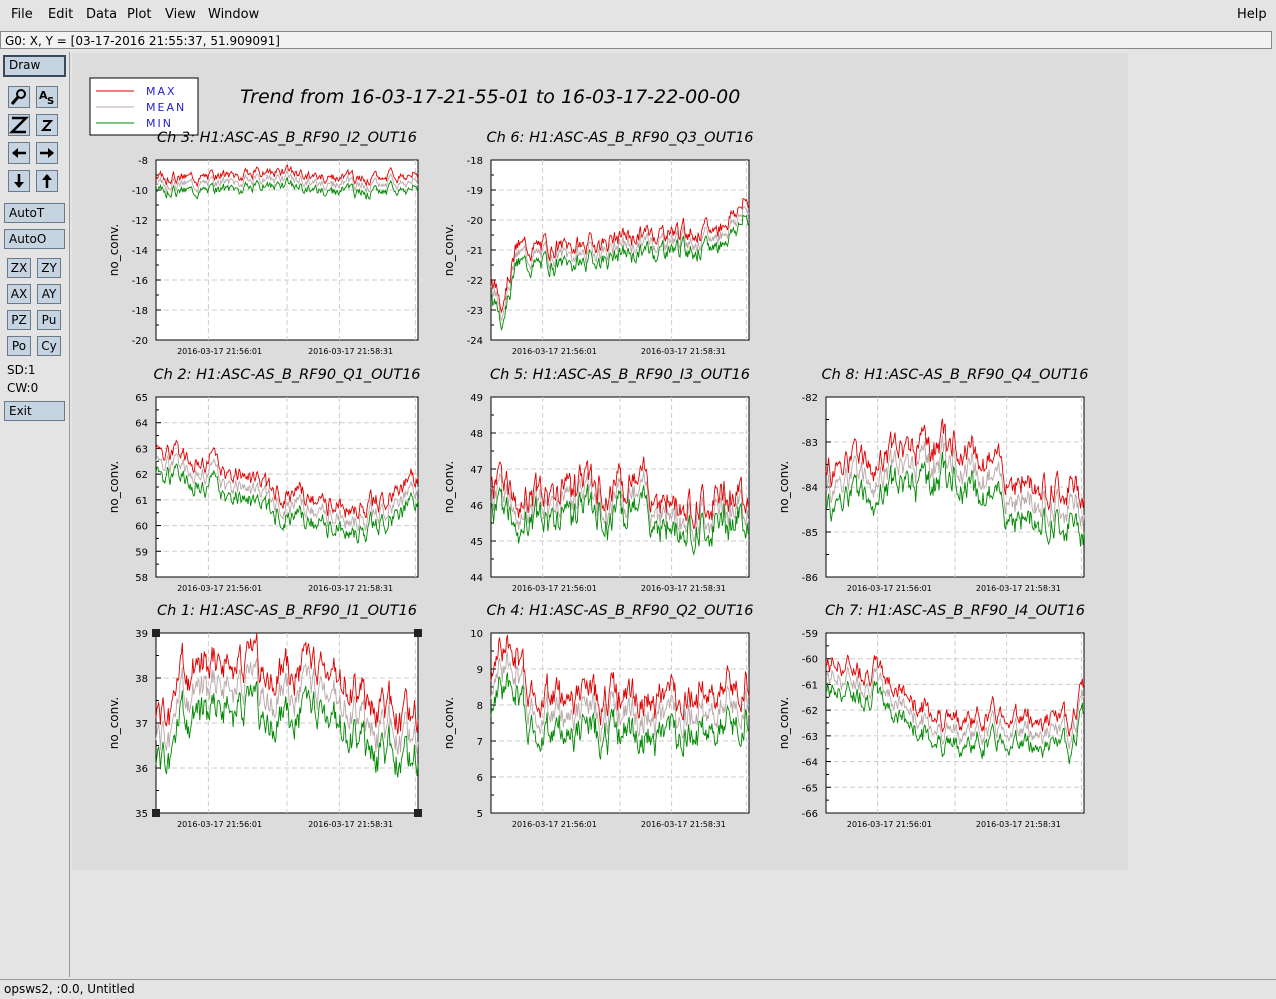 This screenshot has width=1276, height=999. Describe the element at coordinates (19, 153) in the screenshot. I see `arrow-left-icon` at that location.